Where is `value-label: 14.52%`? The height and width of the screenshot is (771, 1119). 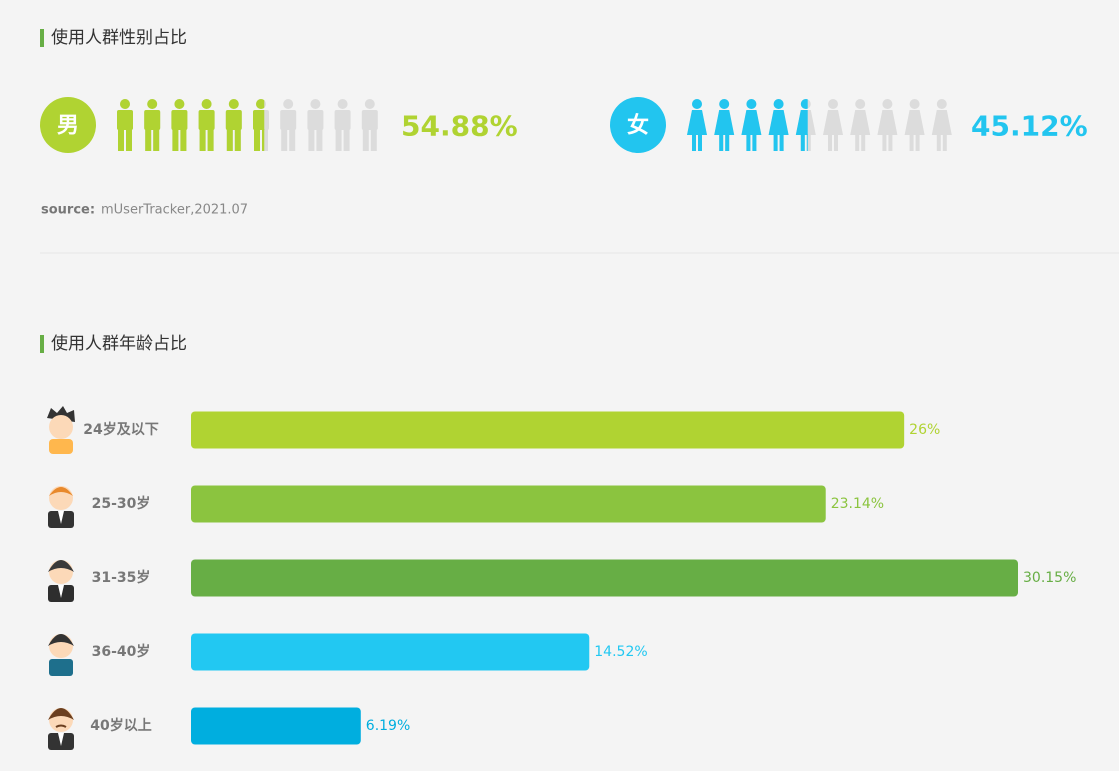 value-label: 14.52% is located at coordinates (620, 652).